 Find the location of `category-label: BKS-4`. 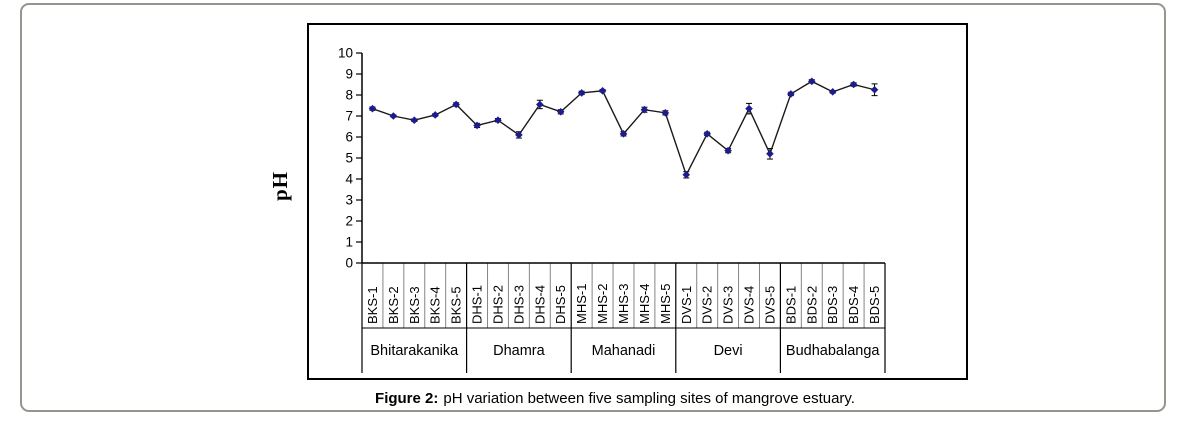

category-label: BKS-4 is located at coordinates (435, 305).